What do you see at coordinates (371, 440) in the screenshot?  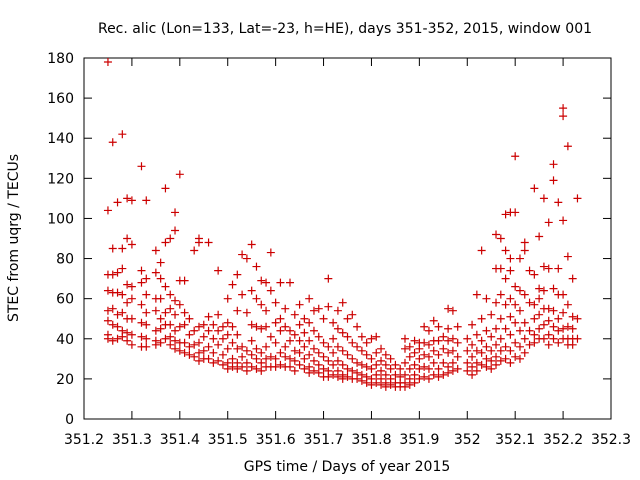 I see `x-tick-label: 351.8` at bounding box center [371, 440].